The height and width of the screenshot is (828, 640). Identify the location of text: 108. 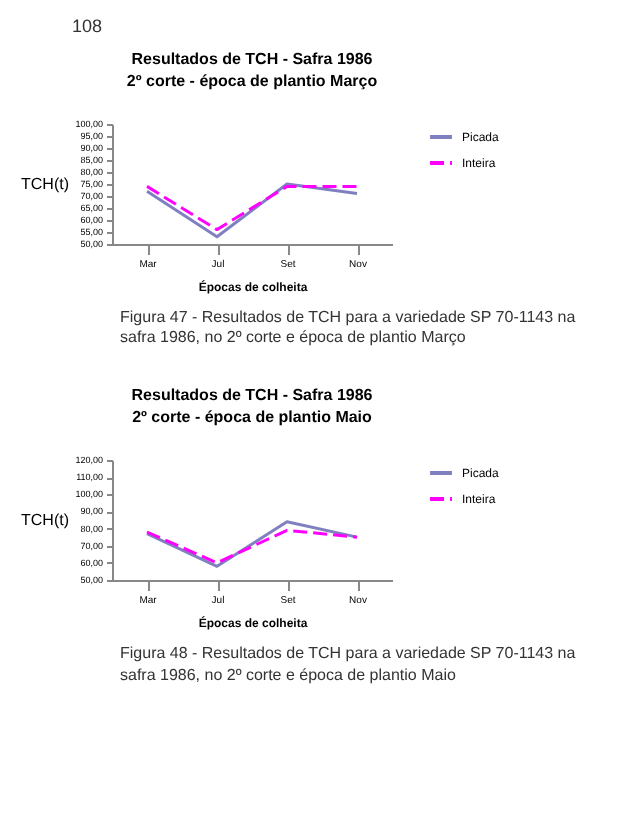
(87, 27).